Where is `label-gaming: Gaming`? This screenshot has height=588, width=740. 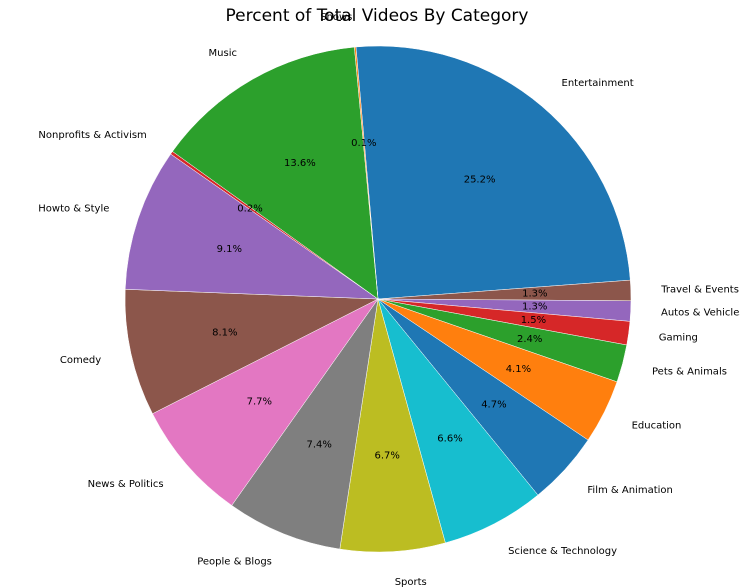 label-gaming: Gaming is located at coordinates (678, 337).